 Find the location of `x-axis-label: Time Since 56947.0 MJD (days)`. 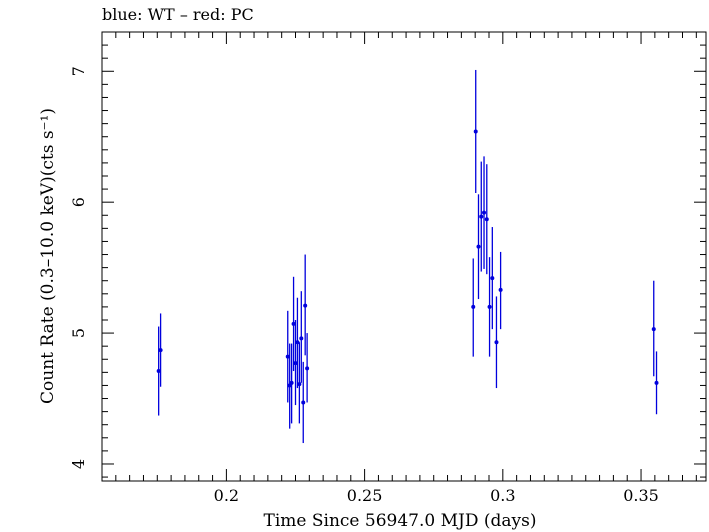

x-axis-label: Time Since 56947.0 MJD (days) is located at coordinates (400, 521).